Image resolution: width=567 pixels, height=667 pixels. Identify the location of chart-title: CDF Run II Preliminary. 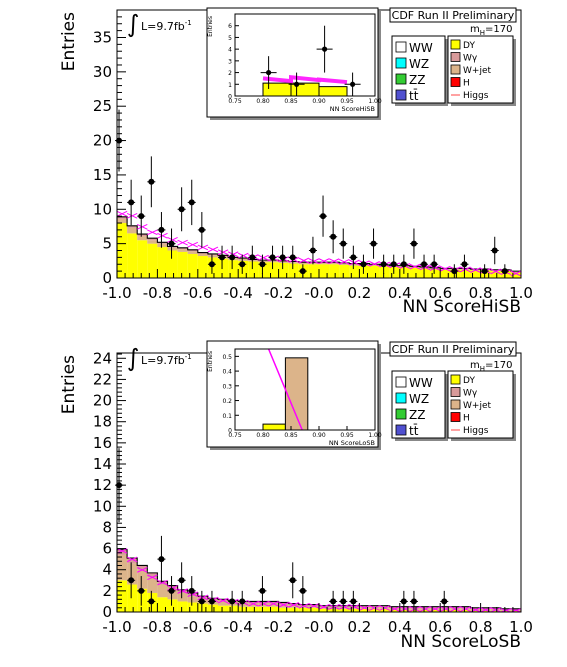
(453, 349).